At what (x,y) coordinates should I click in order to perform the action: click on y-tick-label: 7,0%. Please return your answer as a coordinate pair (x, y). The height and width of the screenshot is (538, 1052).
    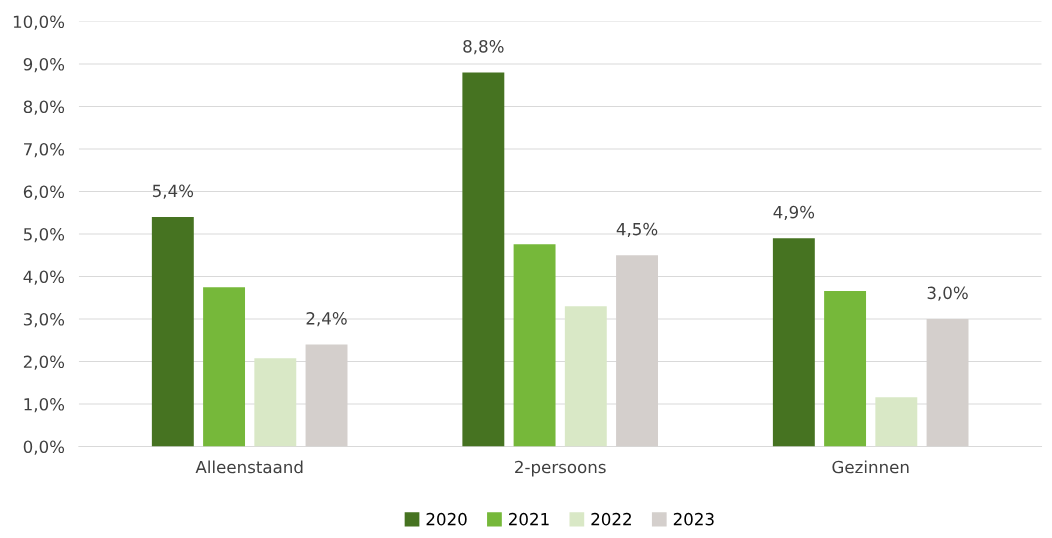
    Looking at the image, I should click on (44, 150).